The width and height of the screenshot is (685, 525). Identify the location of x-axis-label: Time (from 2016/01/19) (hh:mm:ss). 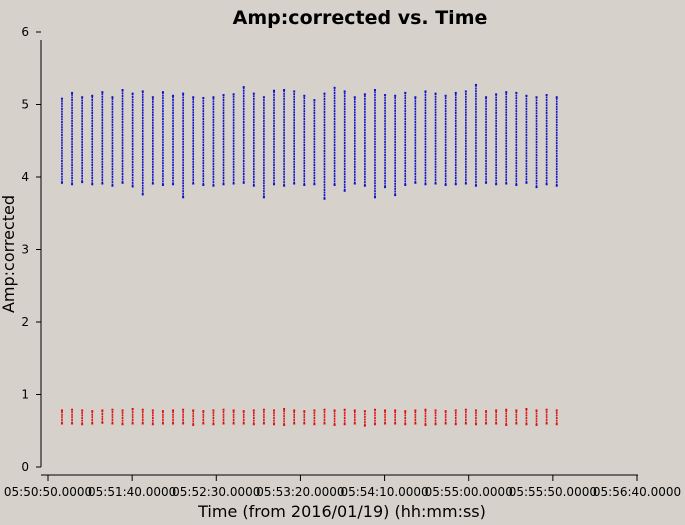
(341, 511).